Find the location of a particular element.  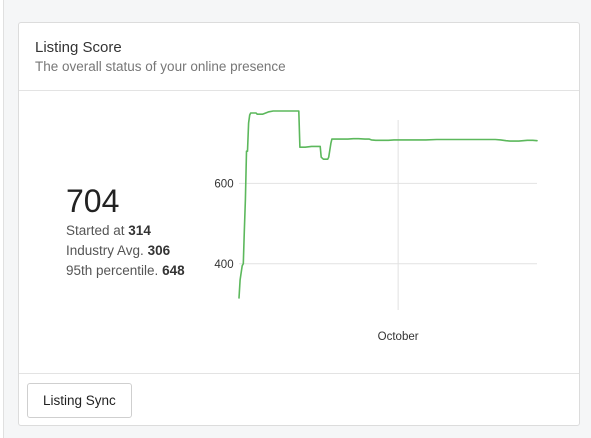

card-footer: Listing Sync is located at coordinates (299, 399).